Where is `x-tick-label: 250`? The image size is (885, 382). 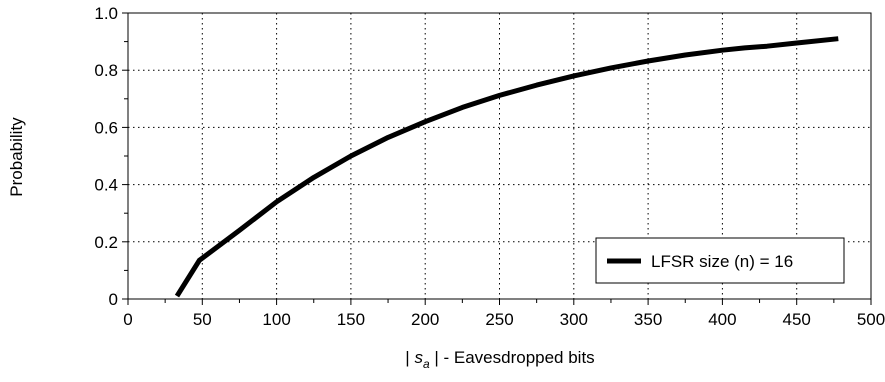
x-tick-label: 250 is located at coordinates (499, 319).